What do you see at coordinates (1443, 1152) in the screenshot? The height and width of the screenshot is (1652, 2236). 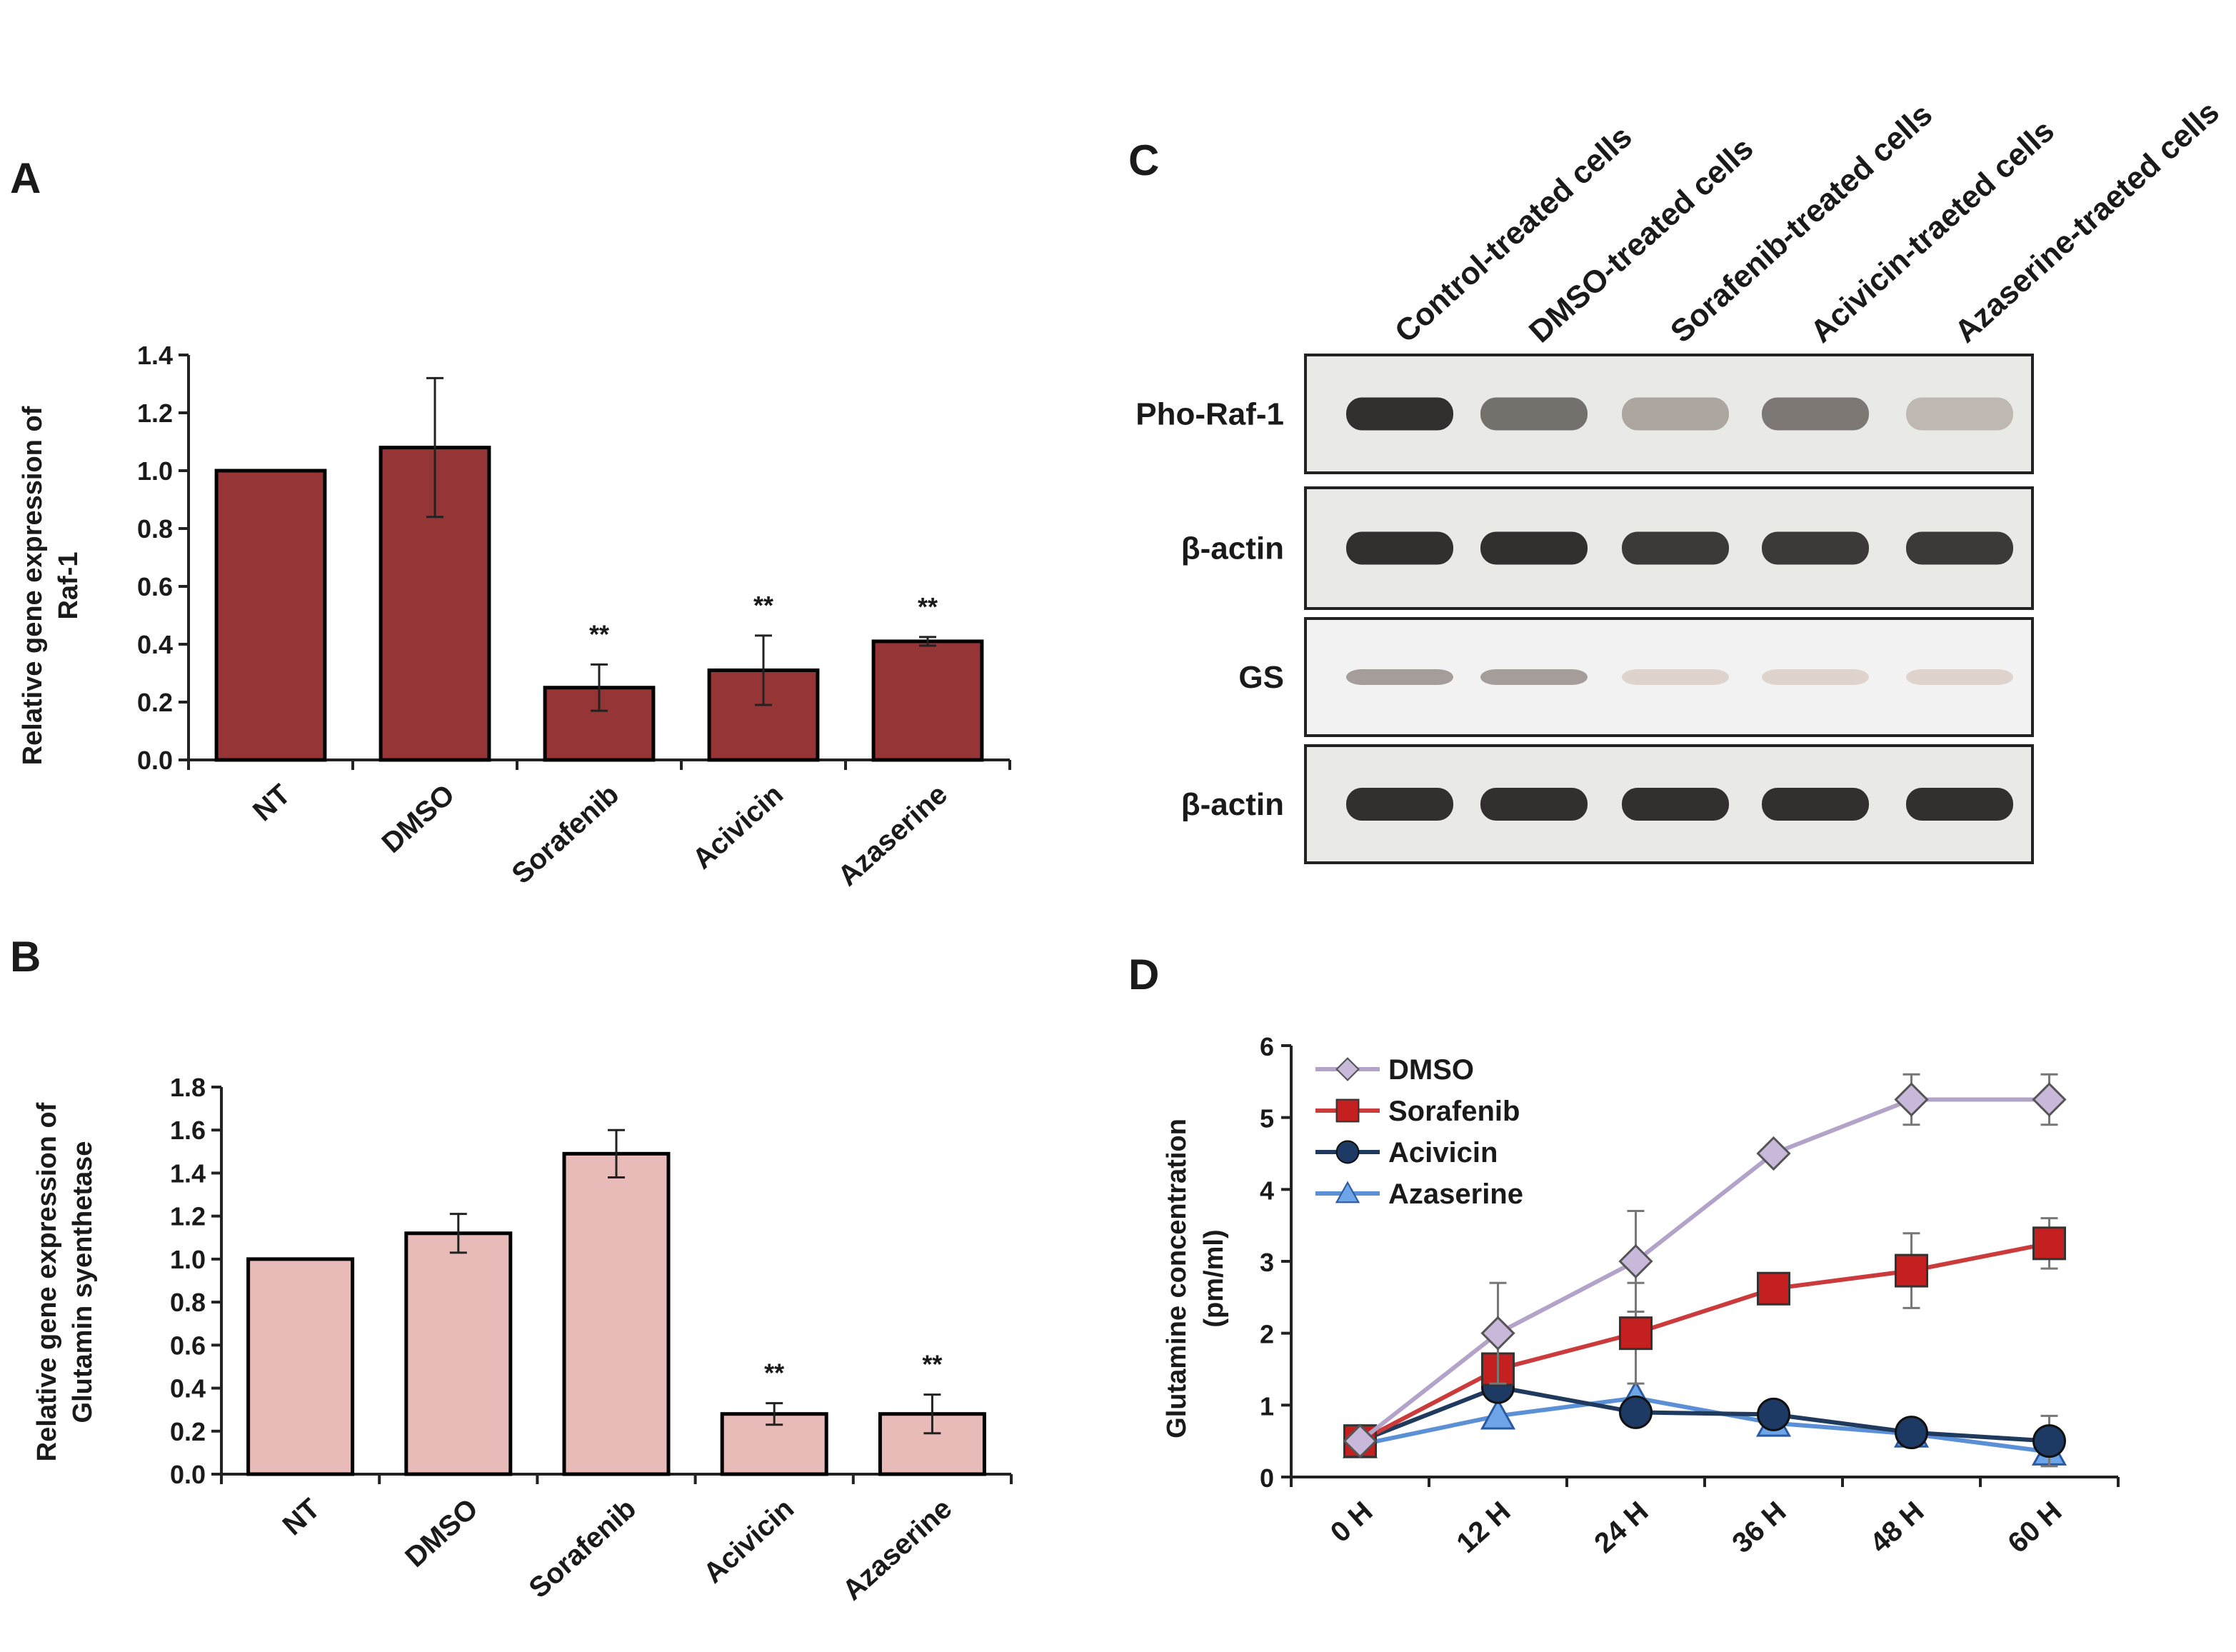 I see `legend-label-acivicin: Acivicin` at bounding box center [1443, 1152].